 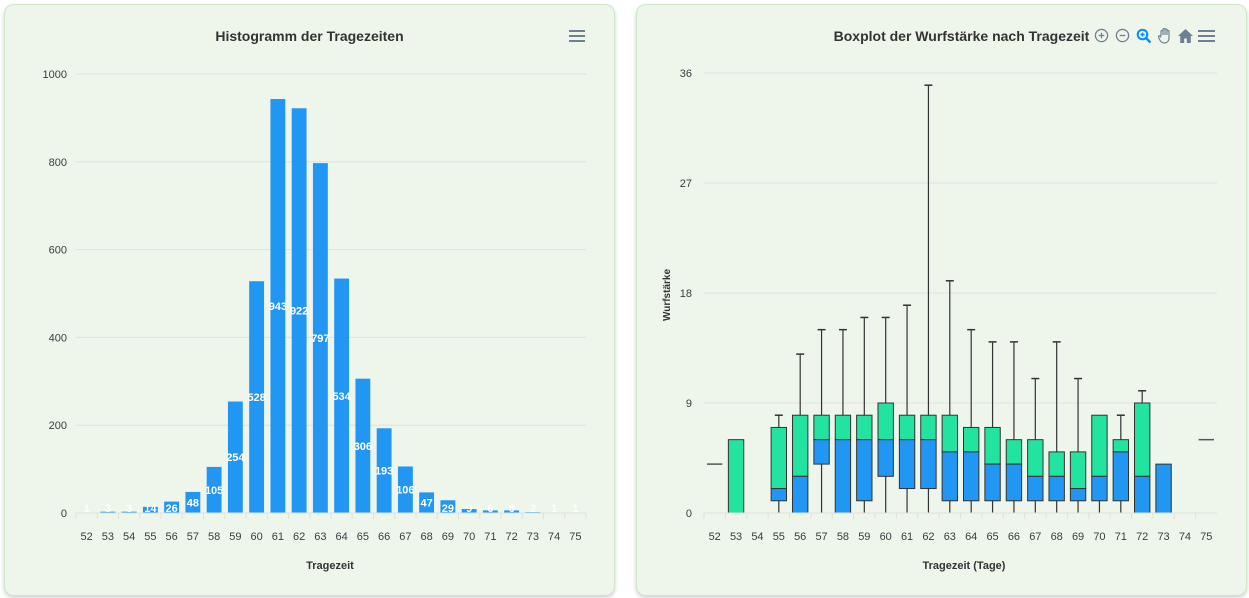 I want to click on x-tick-label: 64, so click(x=342, y=537).